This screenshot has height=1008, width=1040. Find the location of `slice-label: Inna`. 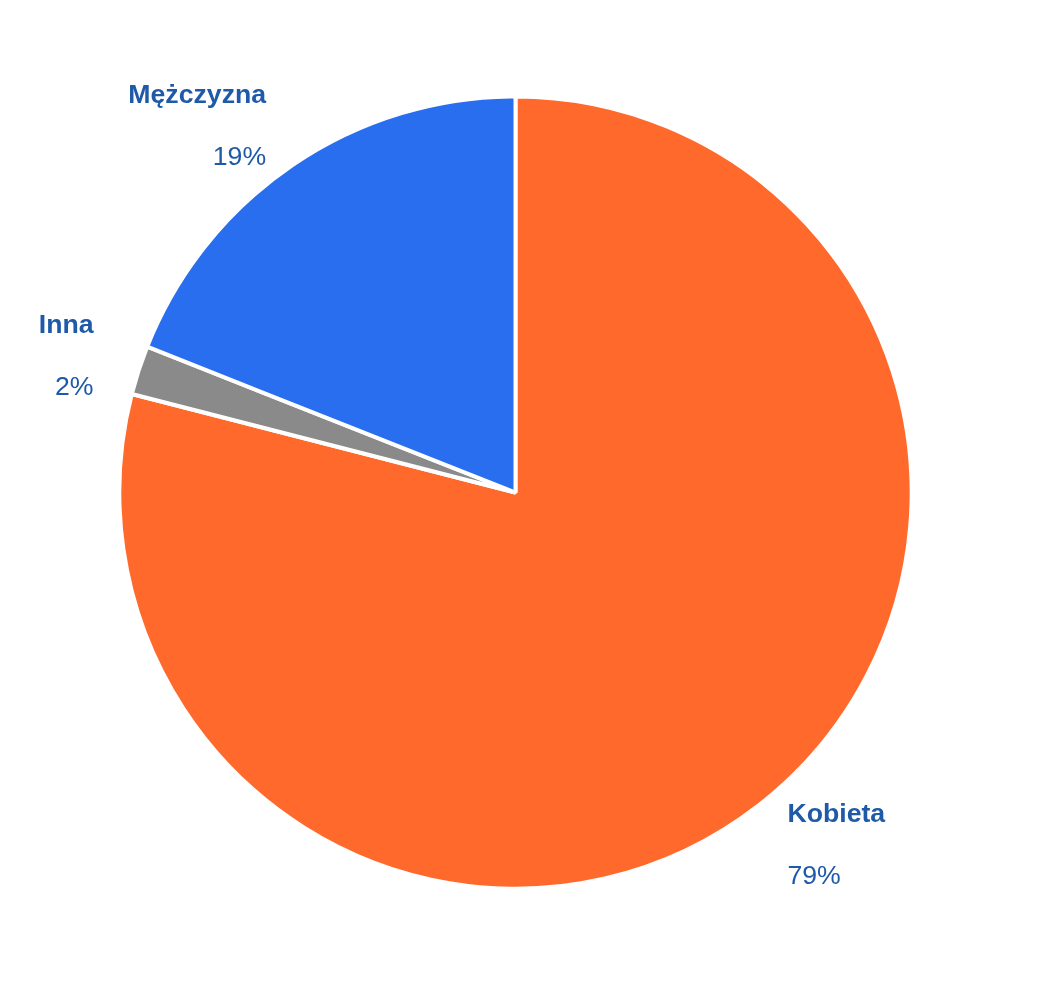

slice-label: Inna is located at coordinates (66, 324).